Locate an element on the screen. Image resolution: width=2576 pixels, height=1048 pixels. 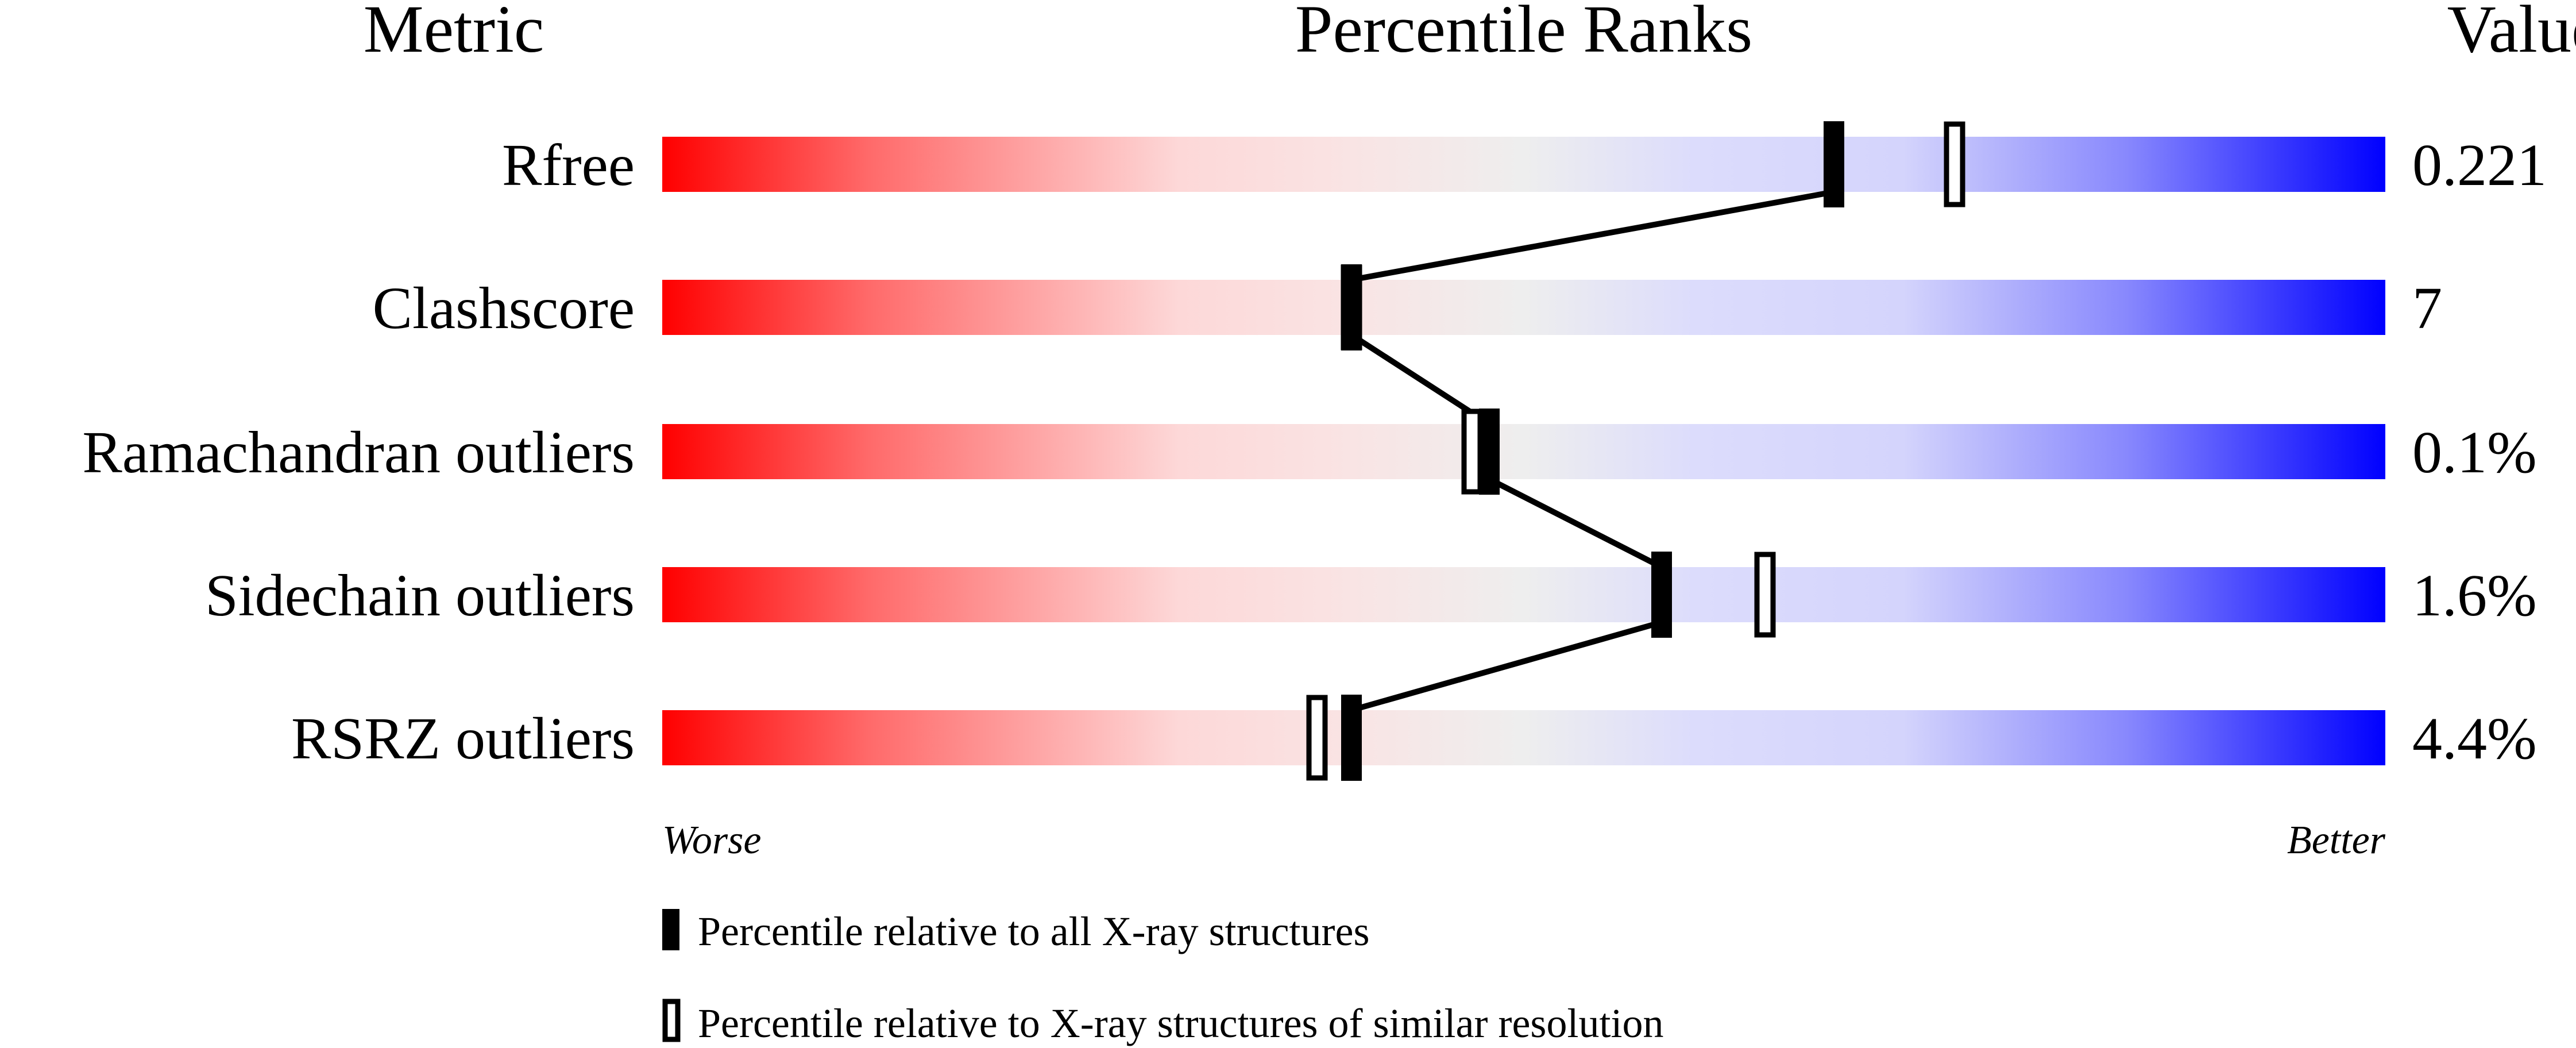
header-metric: Metric is located at coordinates (454, 33).